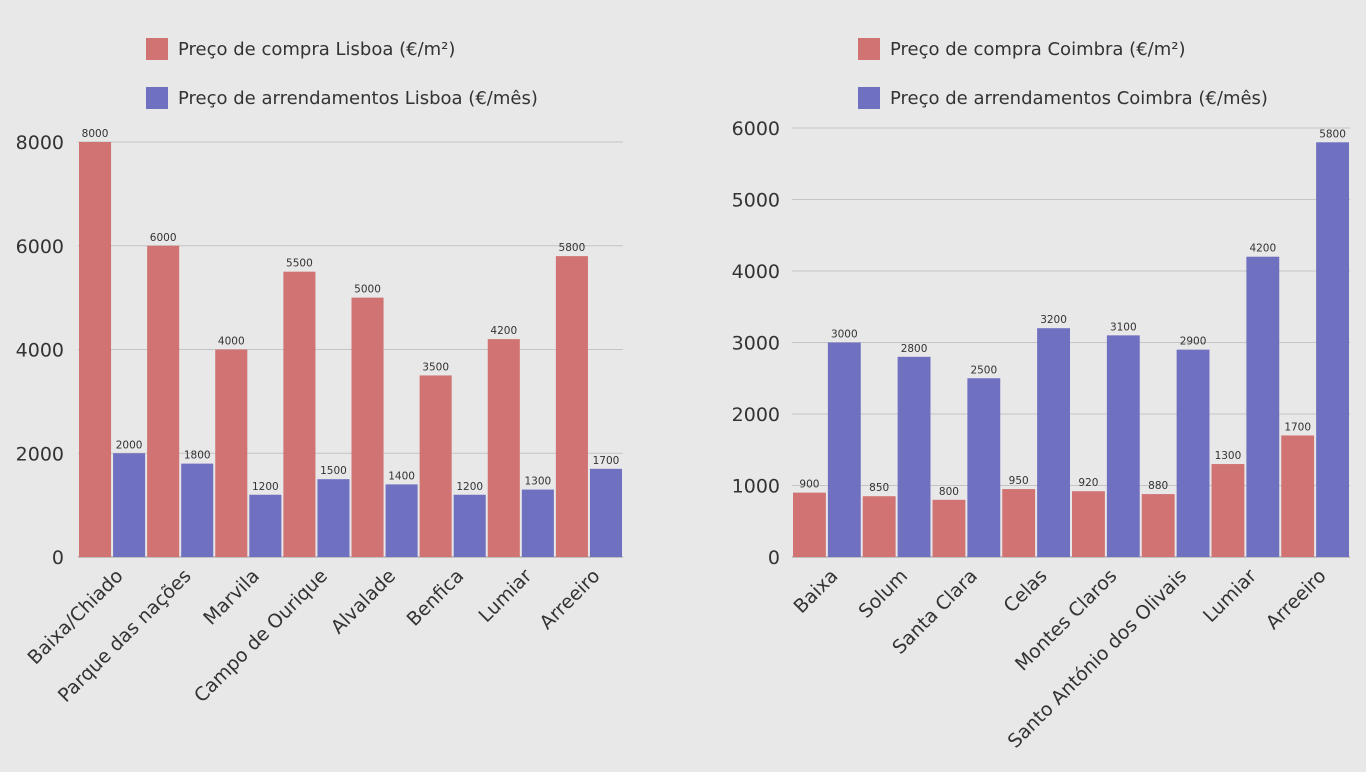 Image resolution: width=1366 pixels, height=772 pixels. What do you see at coordinates (95, 134) in the screenshot?
I see `data-label: 8000` at bounding box center [95, 134].